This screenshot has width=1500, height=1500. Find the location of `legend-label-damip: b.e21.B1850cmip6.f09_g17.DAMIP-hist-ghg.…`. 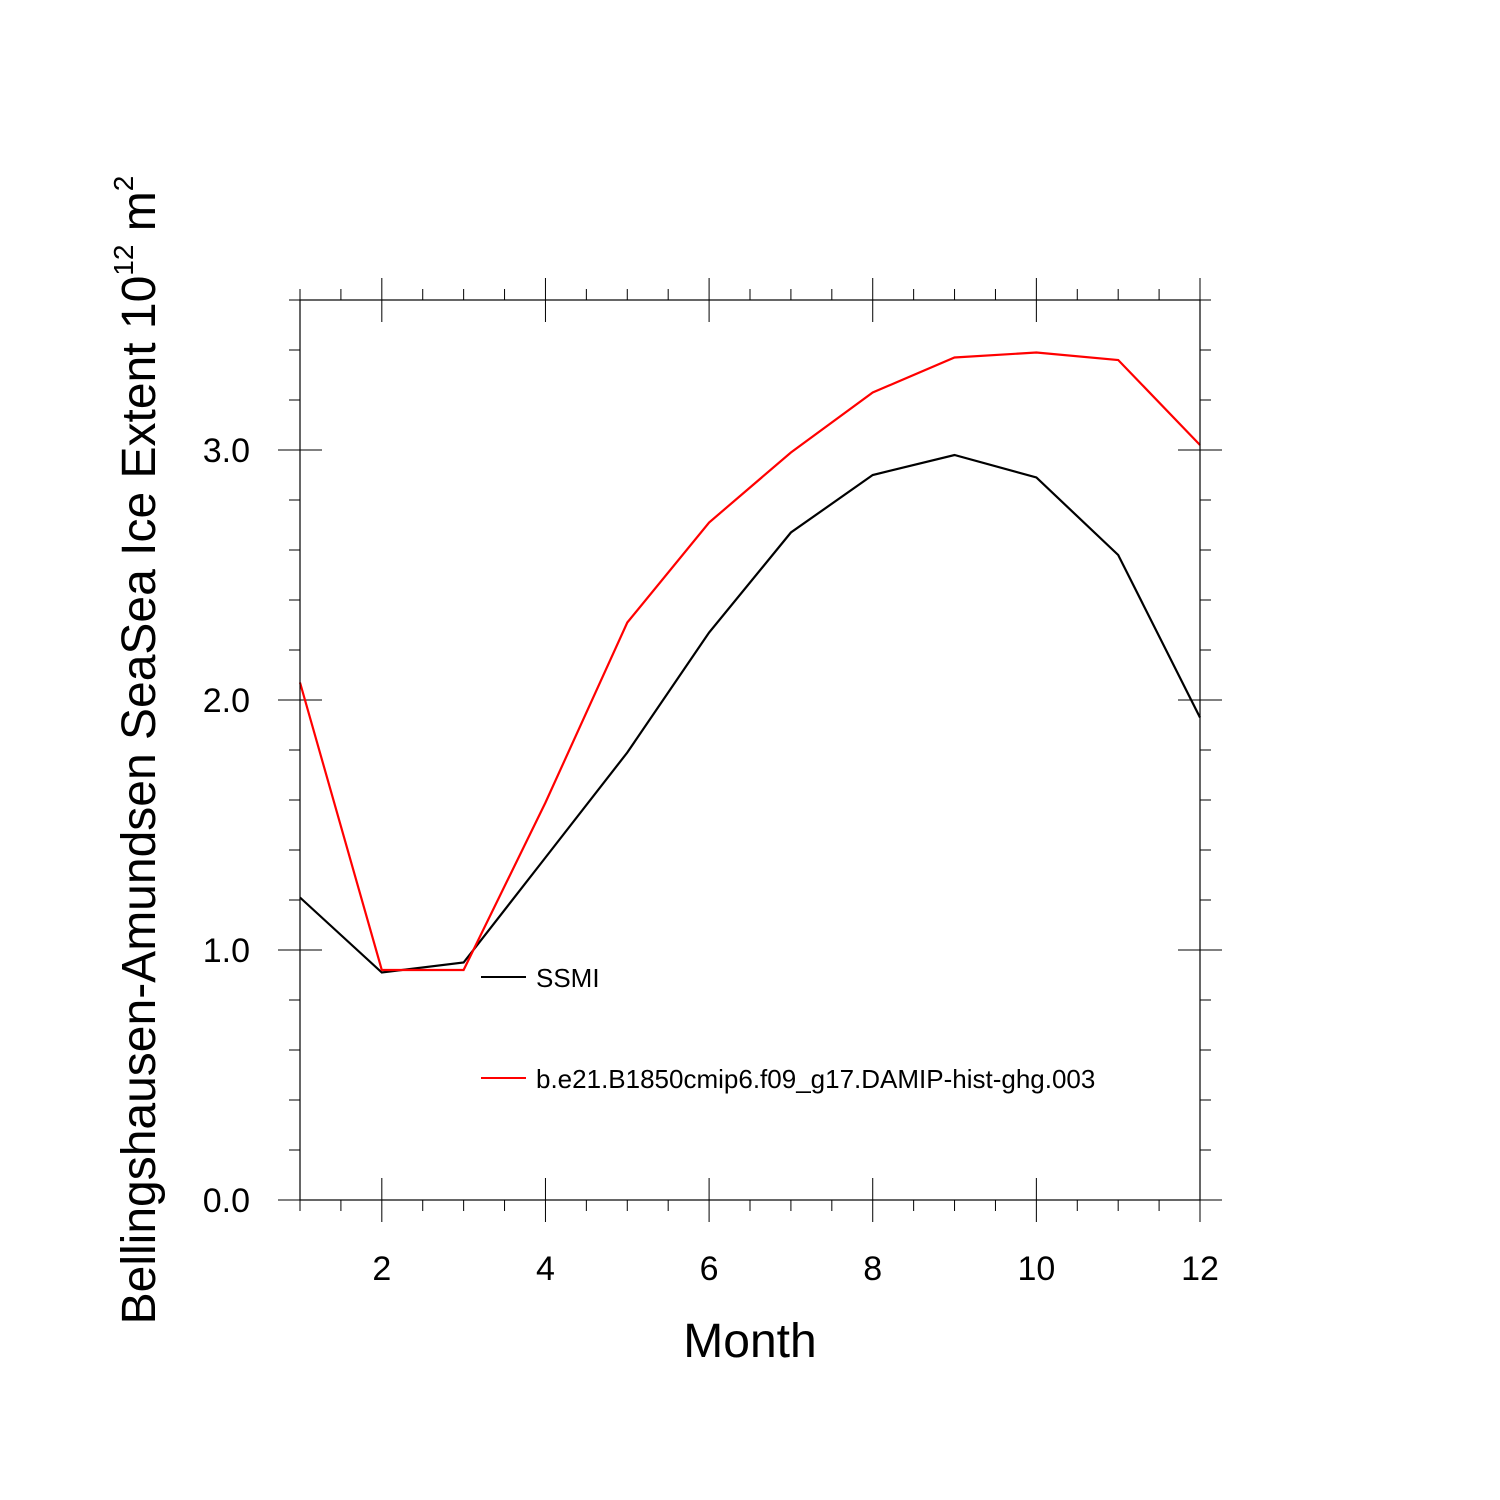

legend-label-damip: b.e21.B1850cmip6.f09_g17.DAMIP-hist-ghg.… is located at coordinates (815, 1079).